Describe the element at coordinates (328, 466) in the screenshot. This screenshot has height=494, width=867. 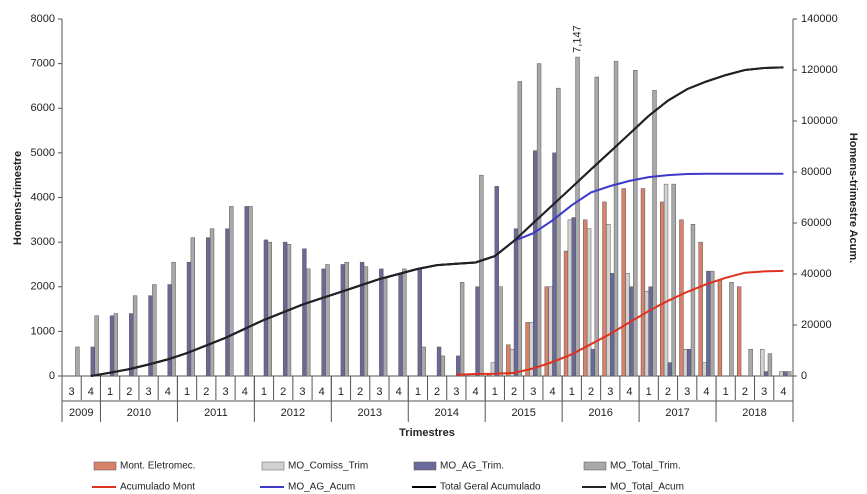
I see `legend-label: MO_Comiss_Trim` at that location.